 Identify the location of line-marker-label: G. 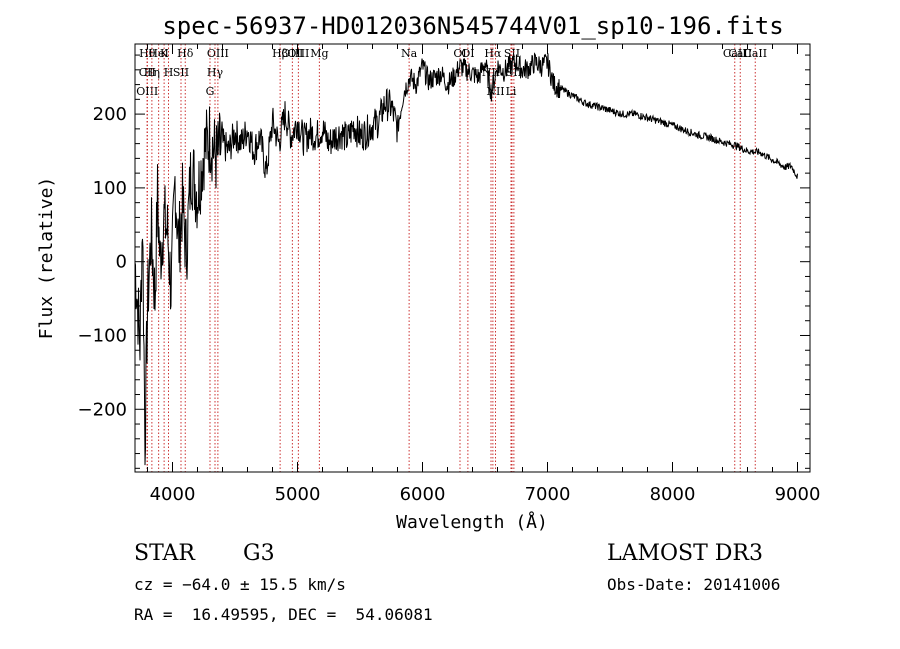
(210, 91).